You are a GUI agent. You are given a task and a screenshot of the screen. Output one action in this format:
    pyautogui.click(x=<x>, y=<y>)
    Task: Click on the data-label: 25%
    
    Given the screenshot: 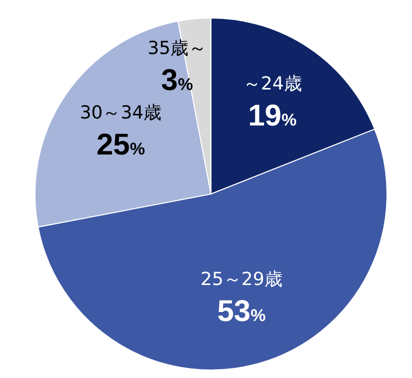 What is the action you would take?
    pyautogui.click(x=120, y=145)
    